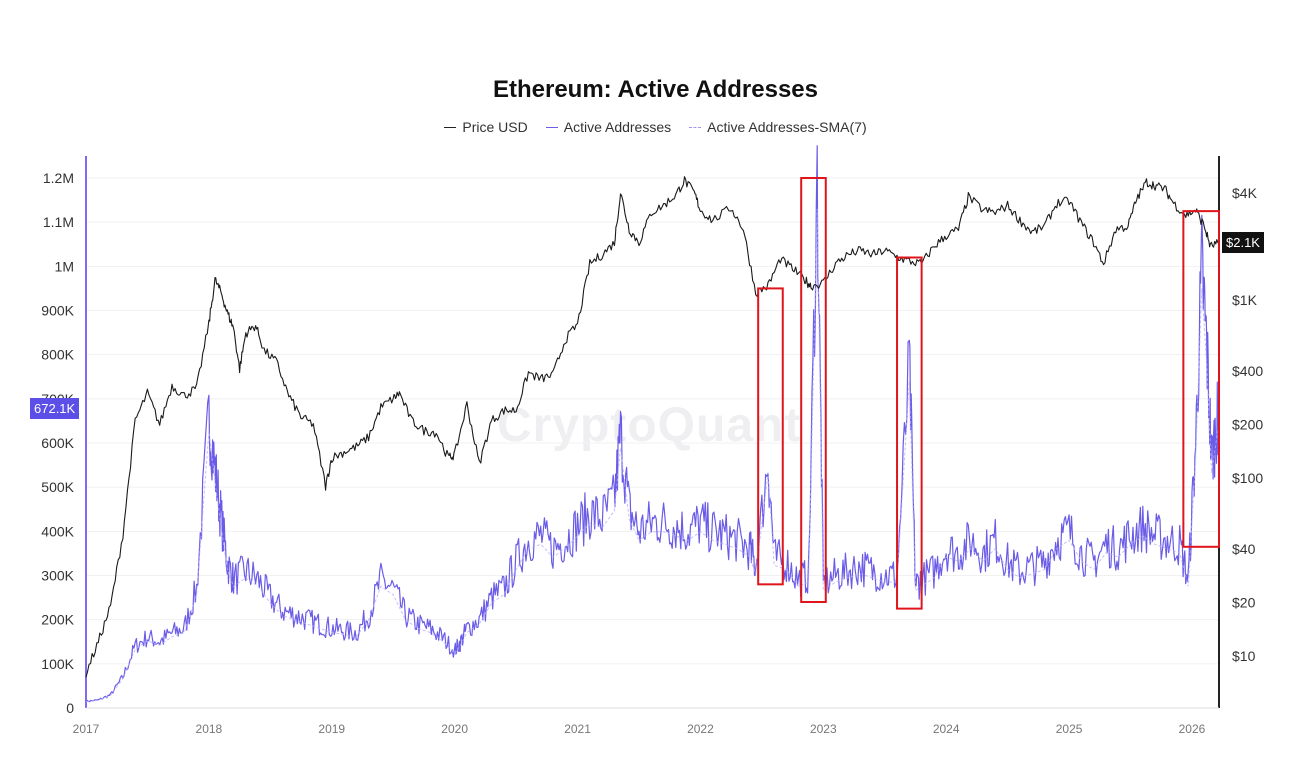 This screenshot has height=763, width=1311. Describe the element at coordinates (57, 664) in the screenshot. I see `left-tick-label: 100K` at that location.